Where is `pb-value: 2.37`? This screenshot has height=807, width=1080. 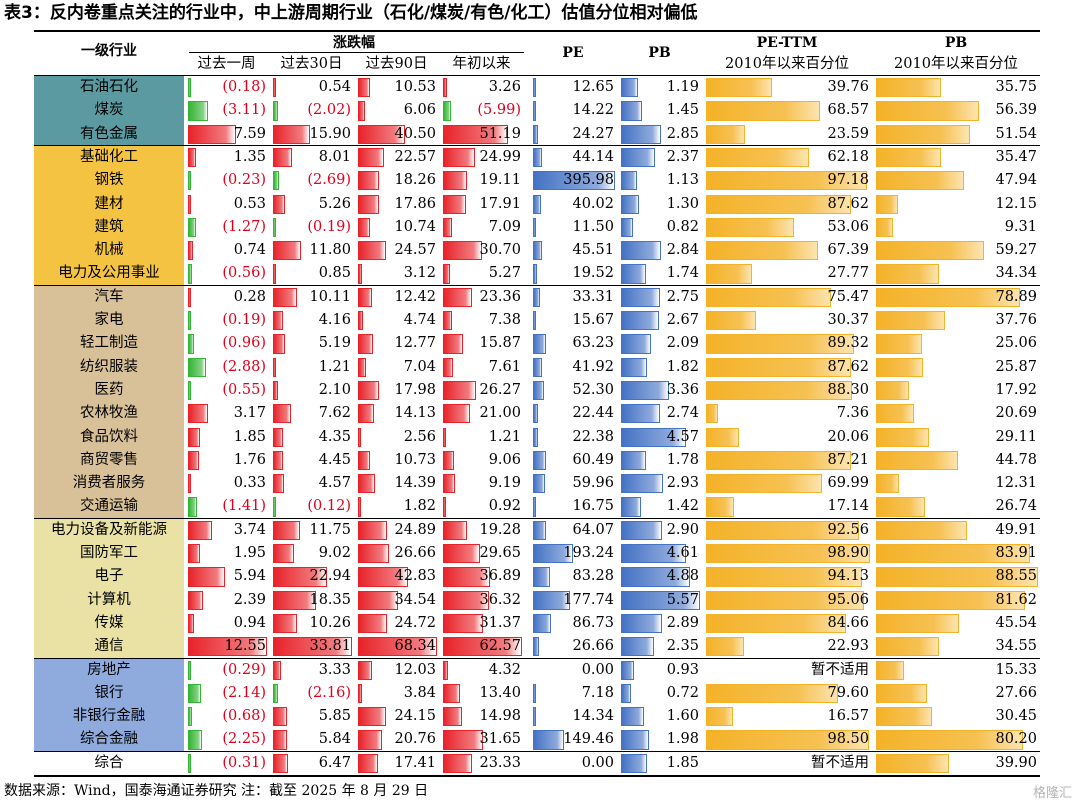
pb-value: 2.37 is located at coordinates (682, 156).